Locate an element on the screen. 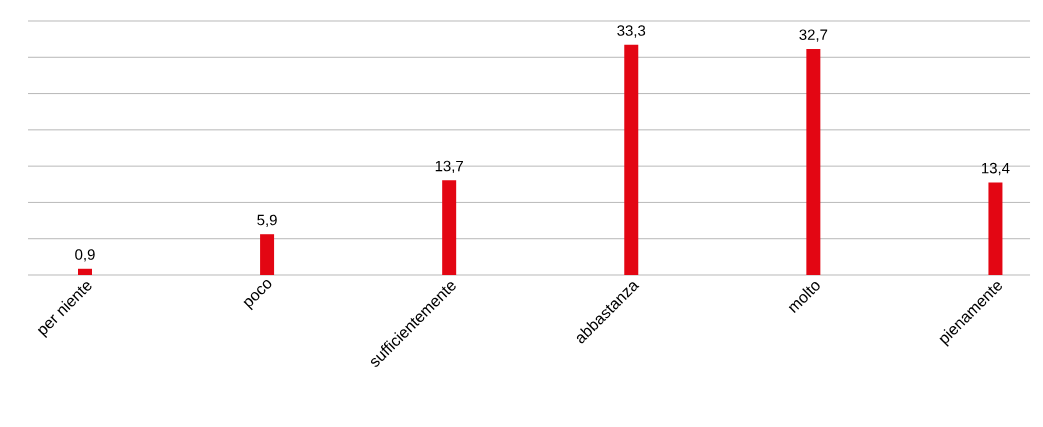  data-label: 5,9 is located at coordinates (267, 221).